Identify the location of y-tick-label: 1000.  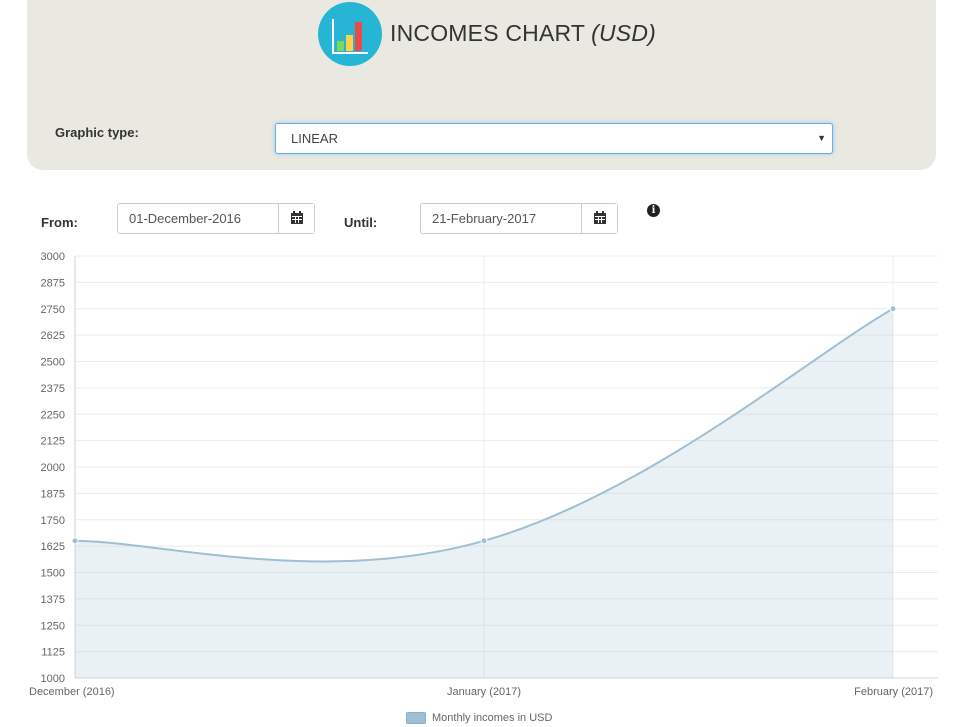
(53, 679).